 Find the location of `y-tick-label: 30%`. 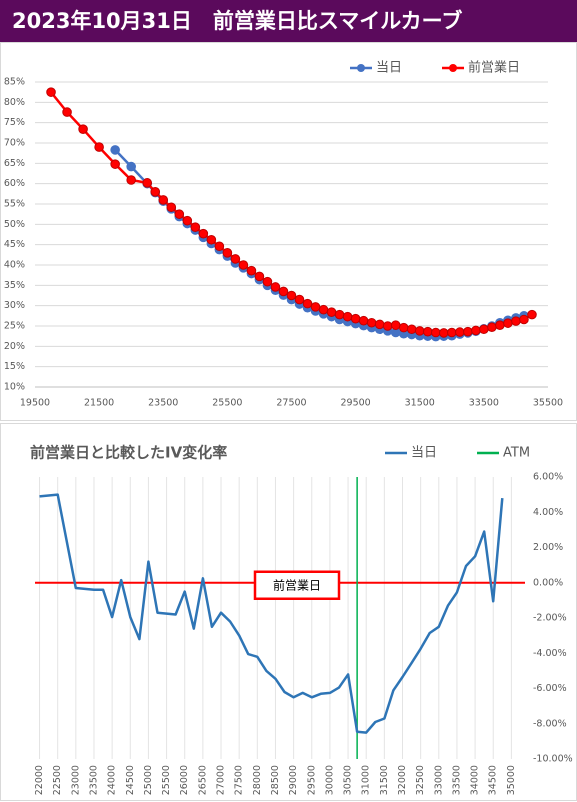

y-tick-label: 30% is located at coordinates (14, 305).